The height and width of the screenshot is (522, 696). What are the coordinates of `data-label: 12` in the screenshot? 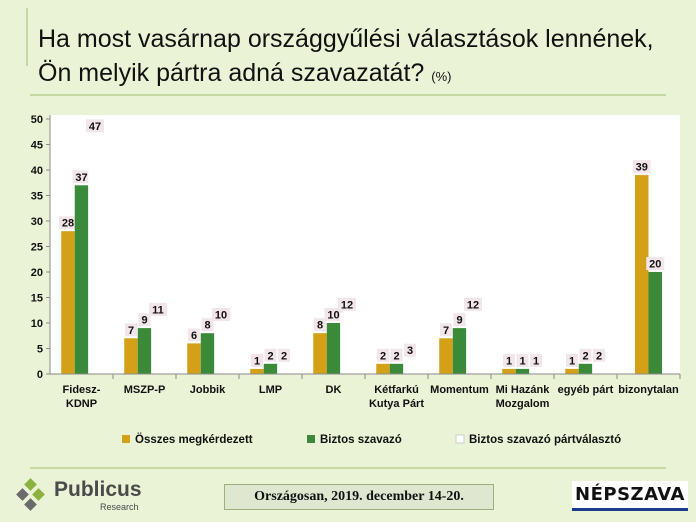 It's located at (473, 305).